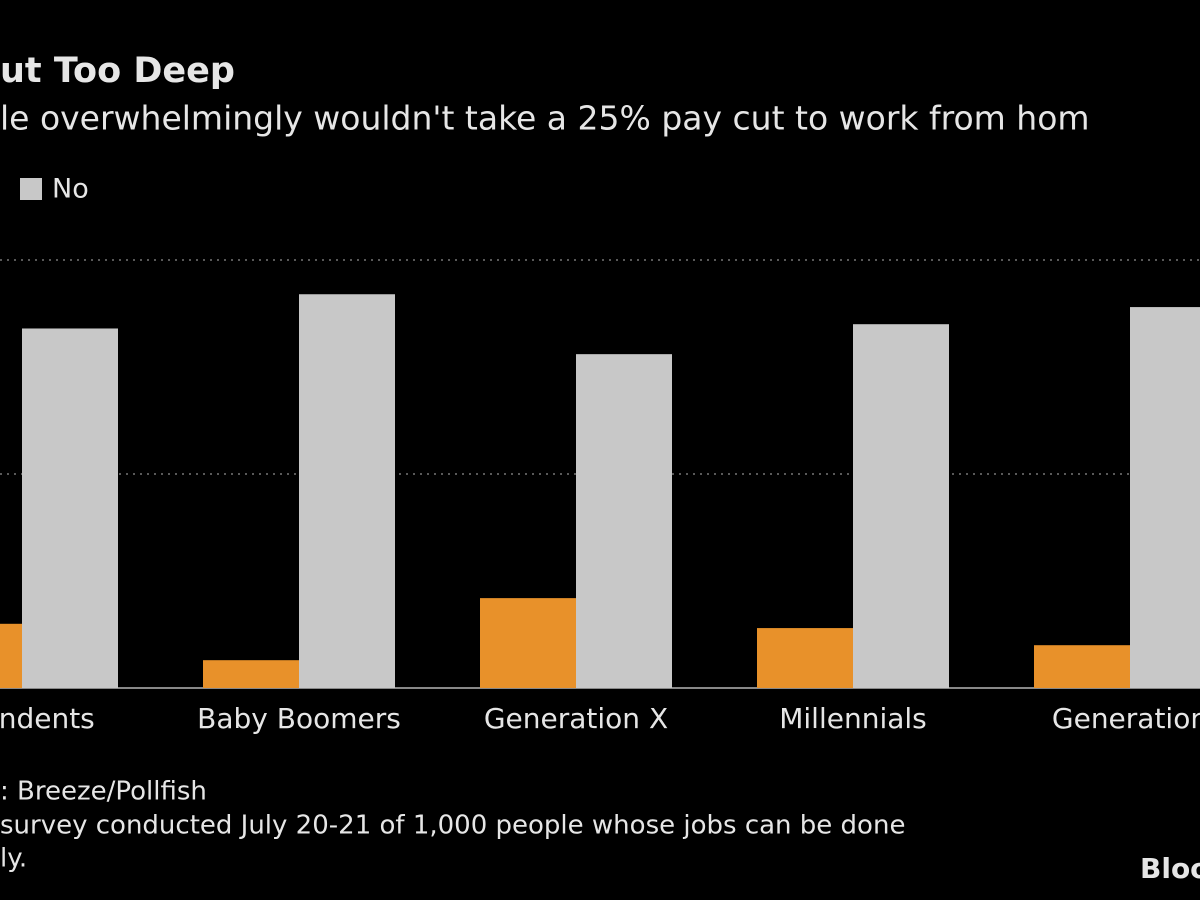 The image size is (1200, 900). I want to click on x-tick-label: Millennials, so click(853, 718).